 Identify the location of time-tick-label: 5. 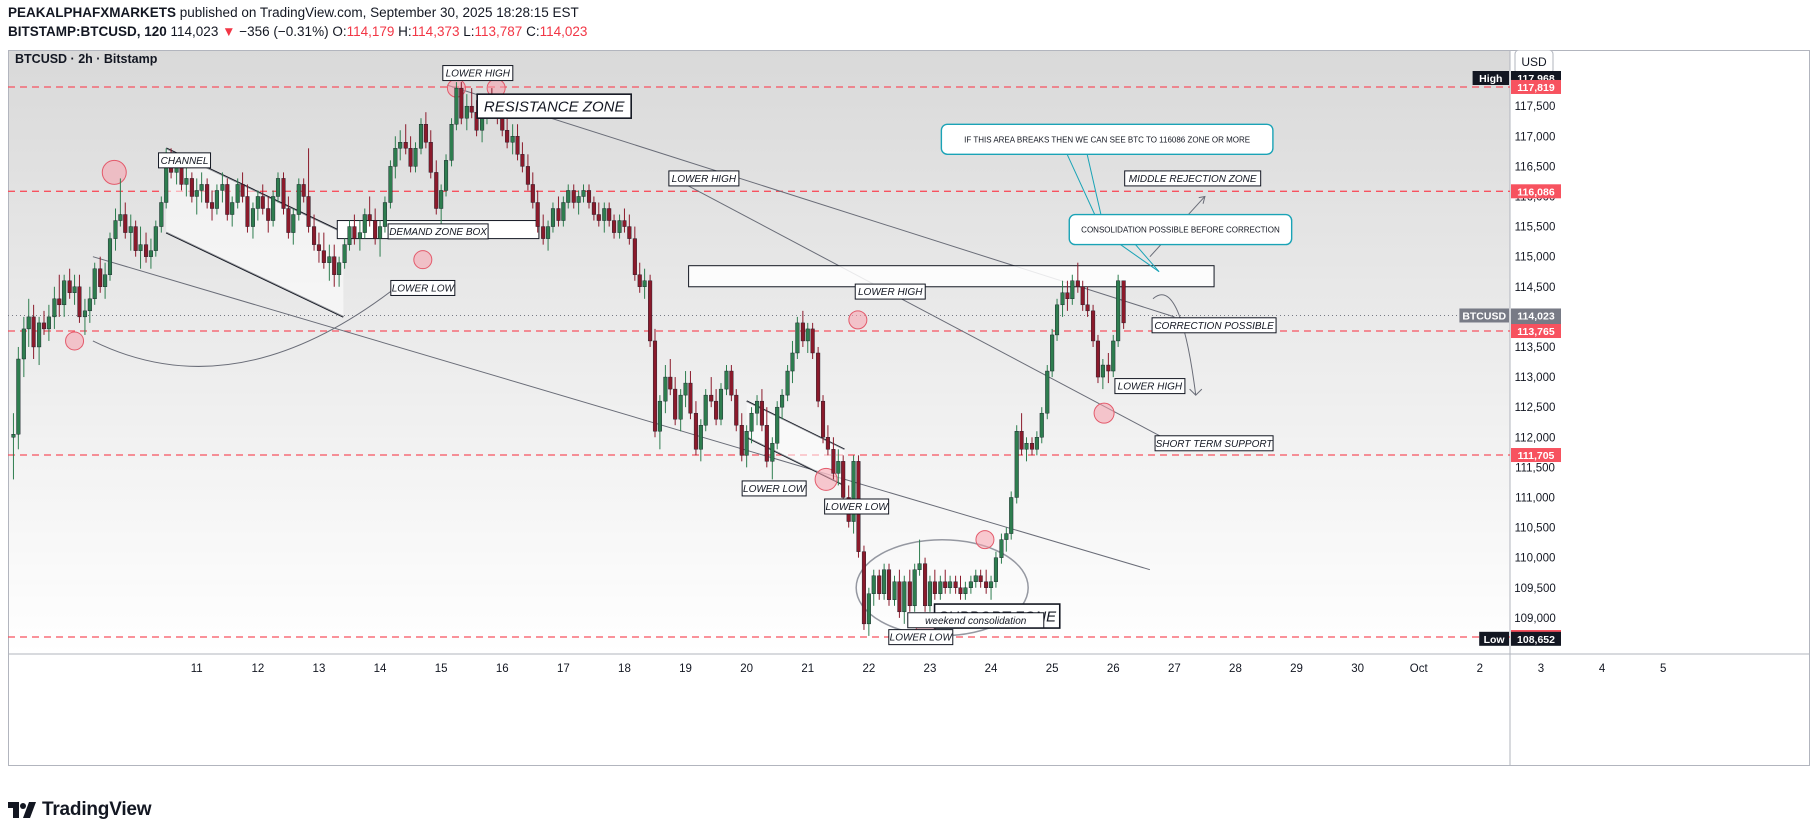
(1663, 669).